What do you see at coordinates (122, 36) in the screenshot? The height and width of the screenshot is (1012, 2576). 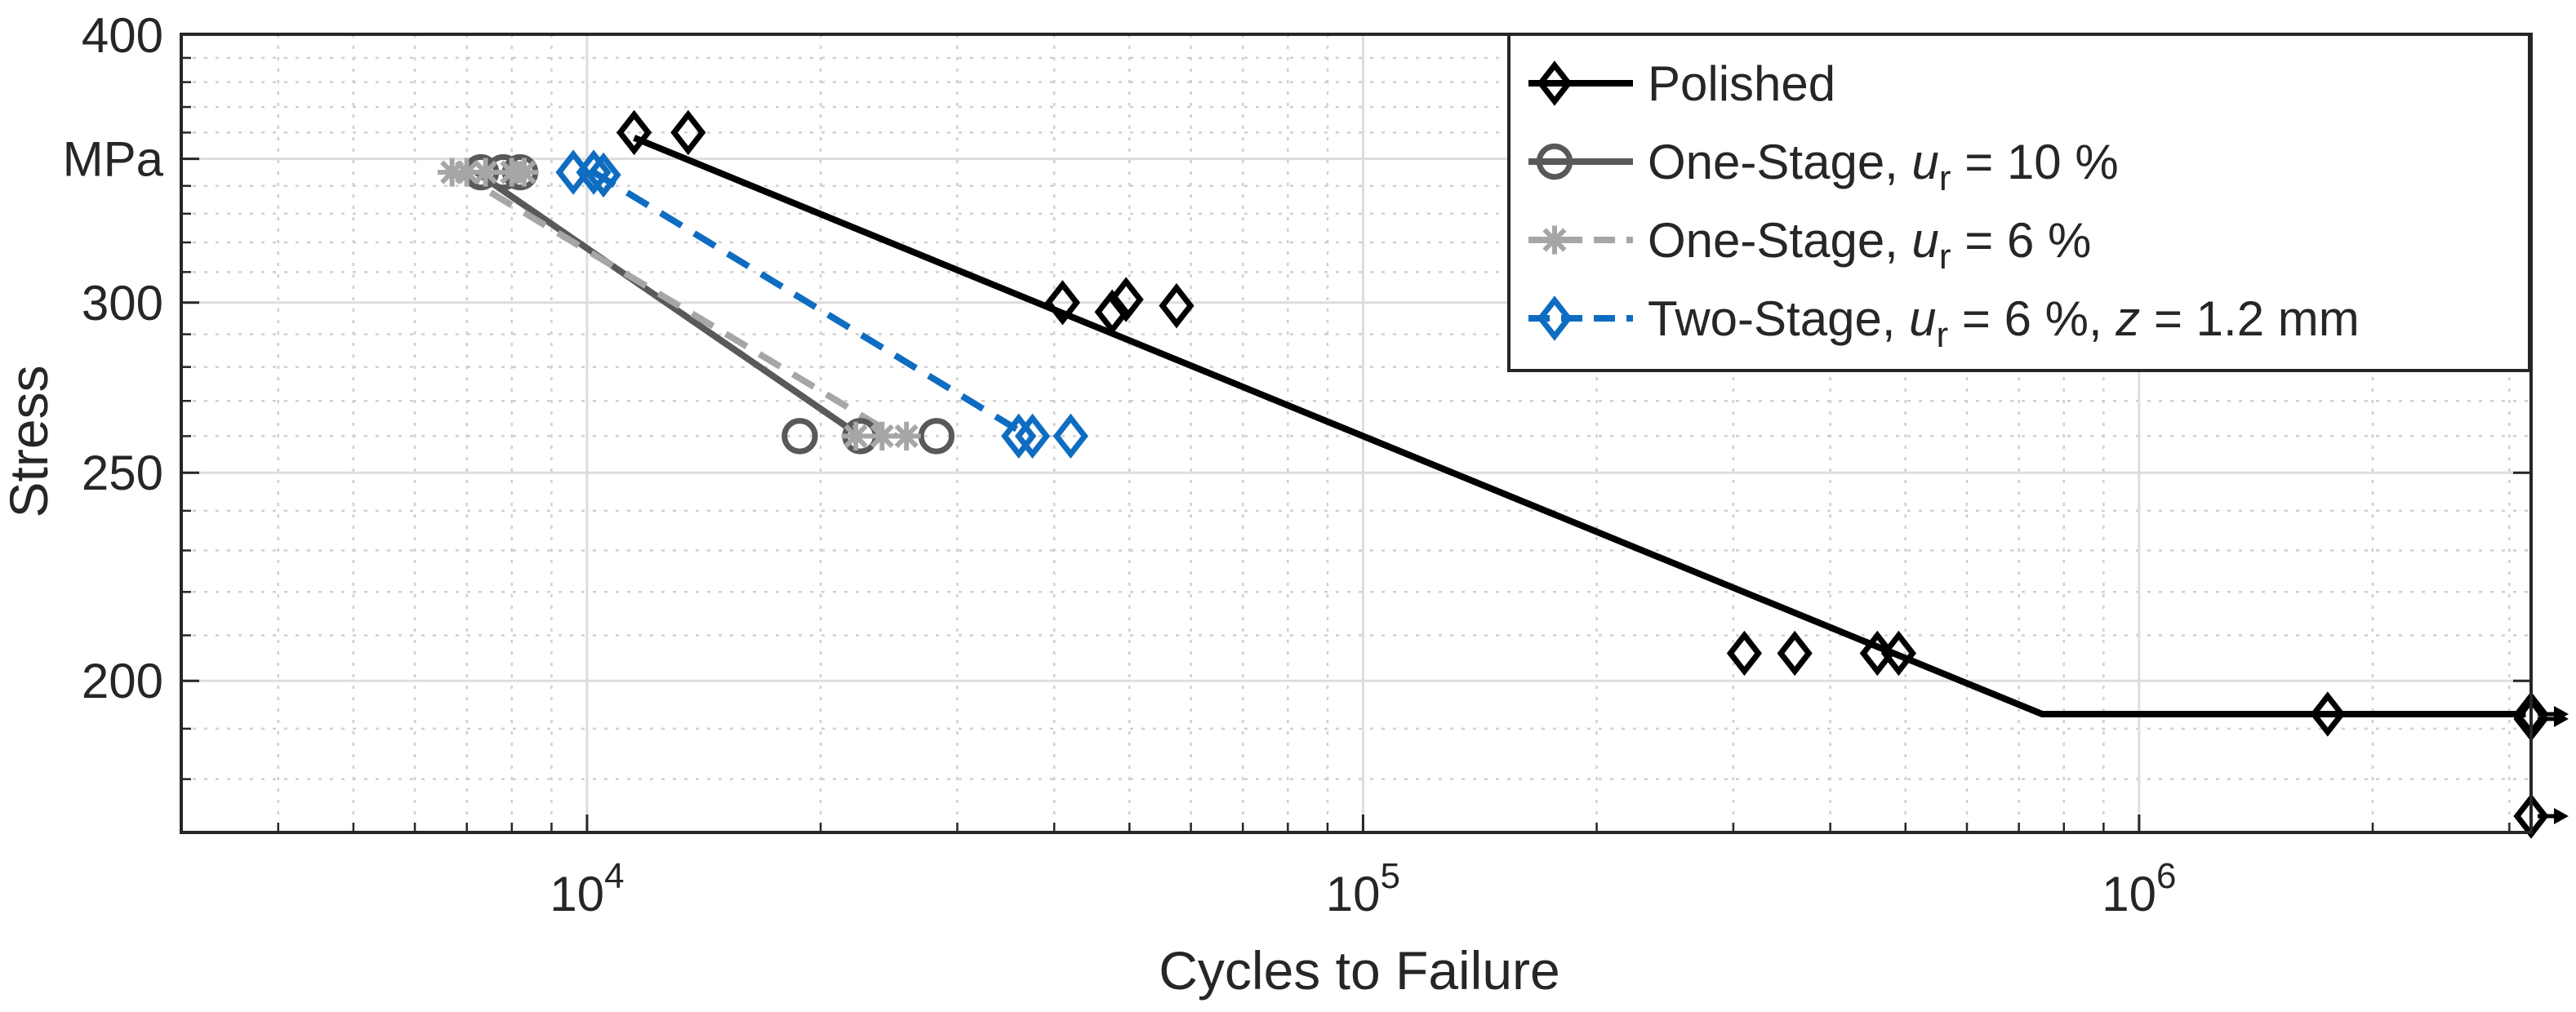 I see `y-tick-label: 400` at bounding box center [122, 36].